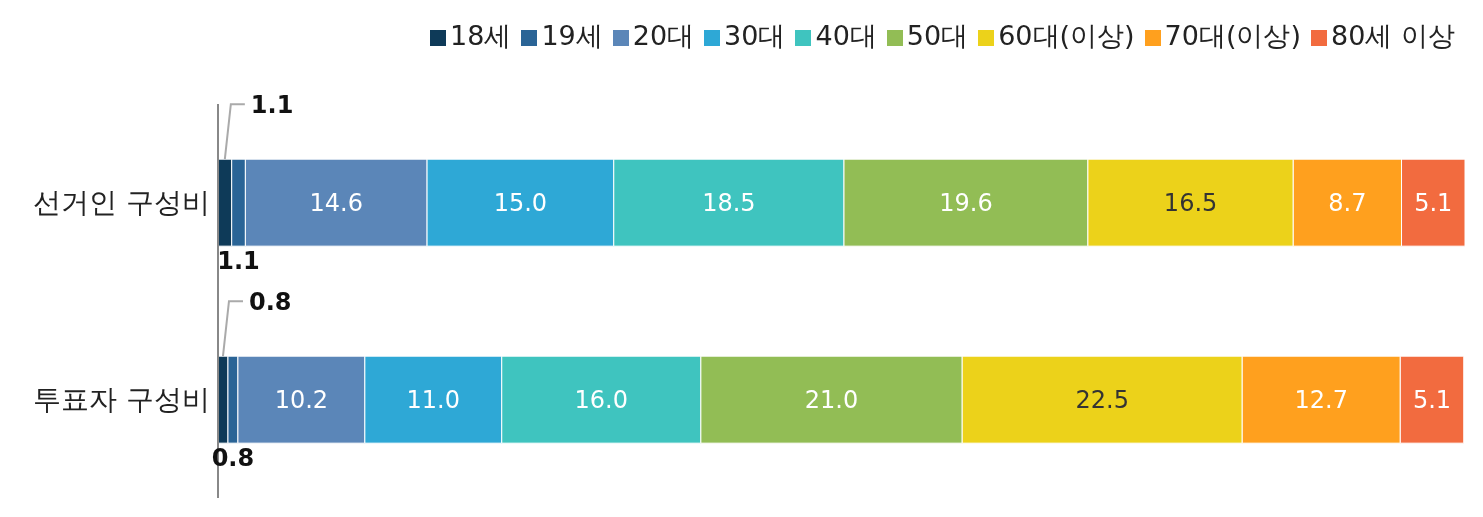 This screenshot has width=1483, height=517. I want to click on legend-label: 40대, so click(846, 35).